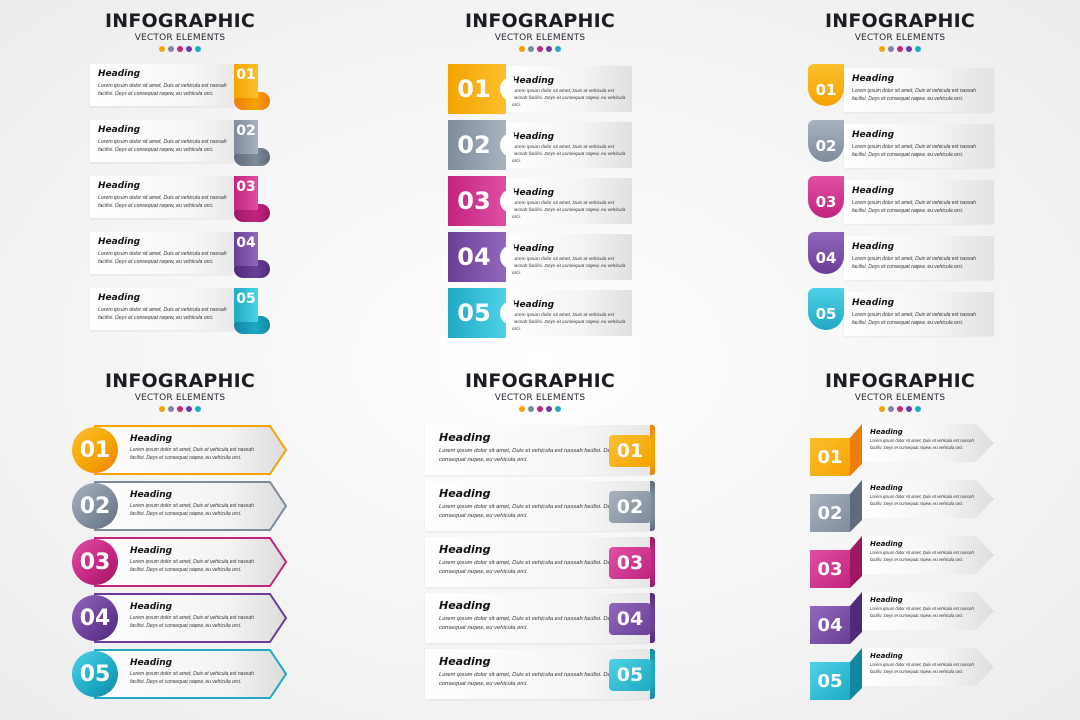 This screenshot has height=720, width=1080. What do you see at coordinates (630, 451) in the screenshot?
I see `number-badge: 01` at bounding box center [630, 451].